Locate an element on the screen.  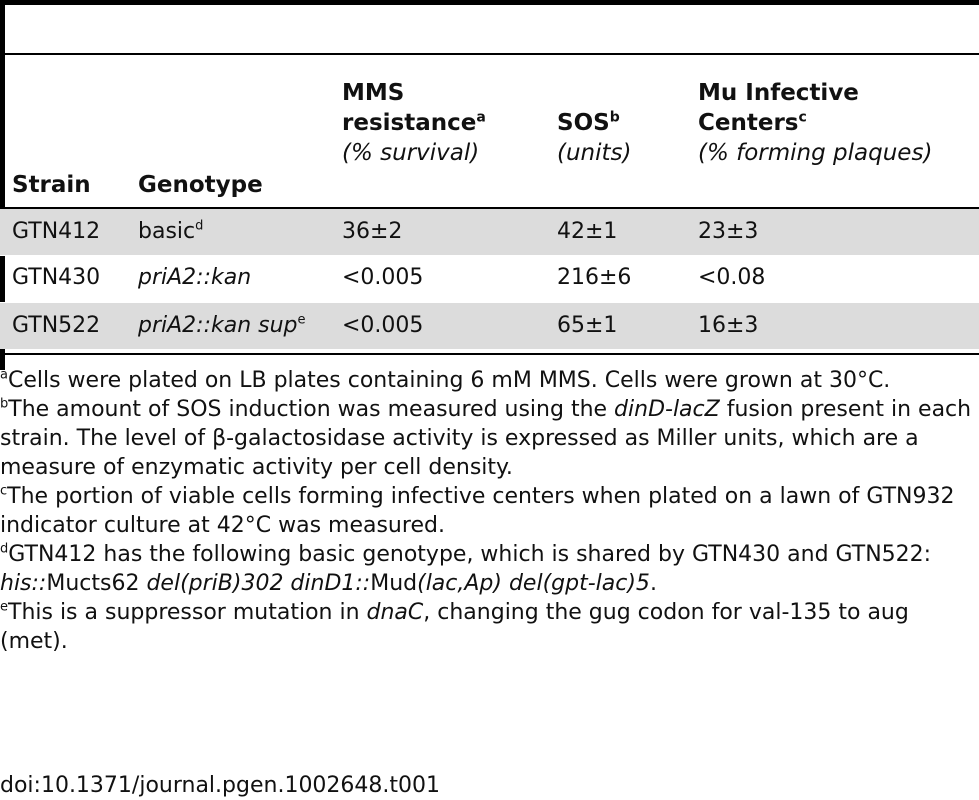
footnote-b-italic: dinD-lacZ is located at coordinates (667, 409).